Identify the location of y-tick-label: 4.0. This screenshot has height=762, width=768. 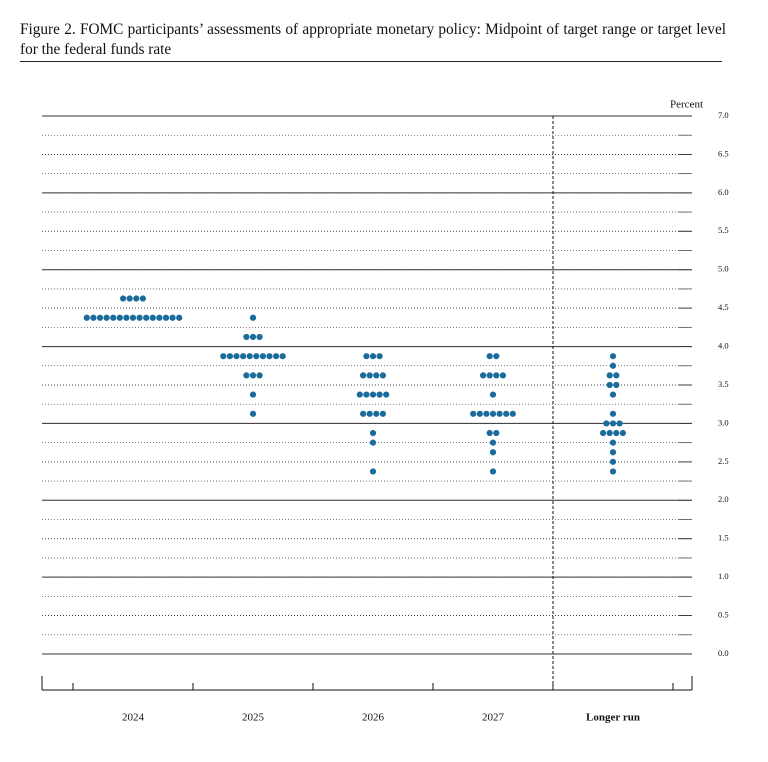
(723, 346).